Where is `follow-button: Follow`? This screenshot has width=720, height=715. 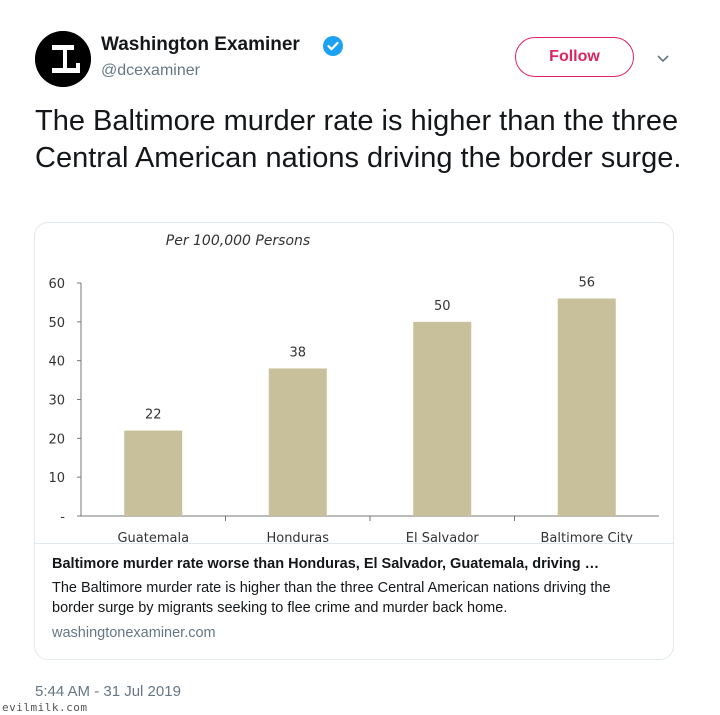
follow-button: Follow is located at coordinates (574, 57).